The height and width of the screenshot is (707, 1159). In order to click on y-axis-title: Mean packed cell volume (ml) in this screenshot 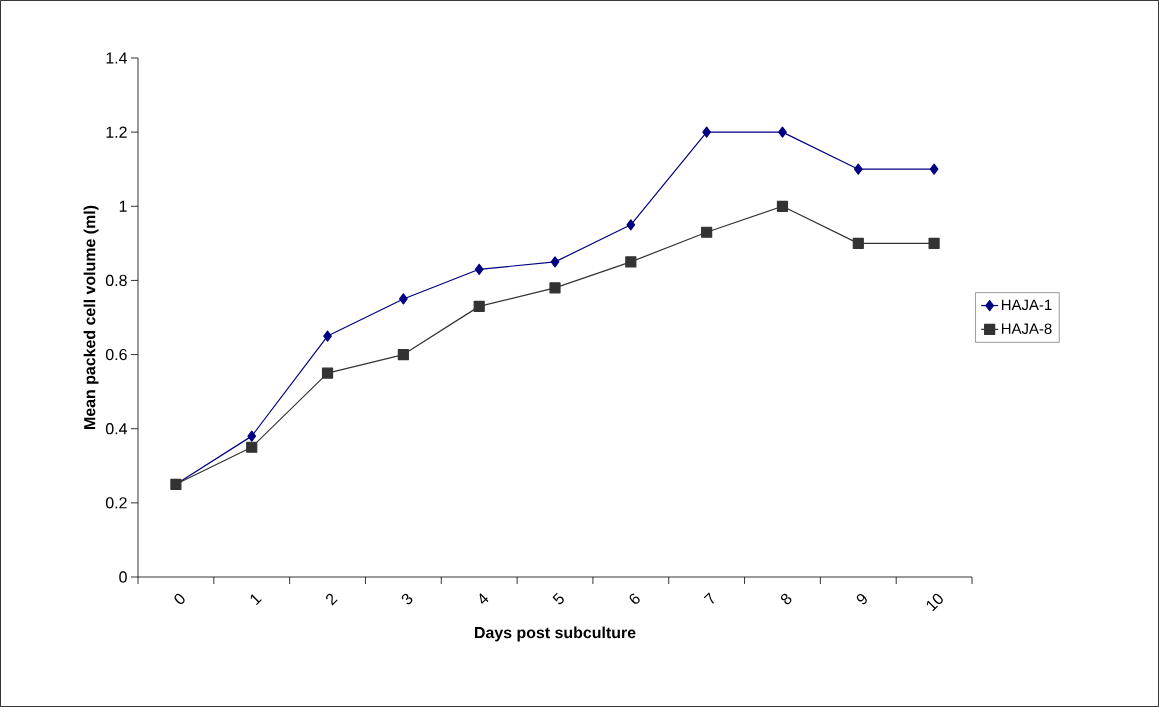, I will do `click(91, 317)`.